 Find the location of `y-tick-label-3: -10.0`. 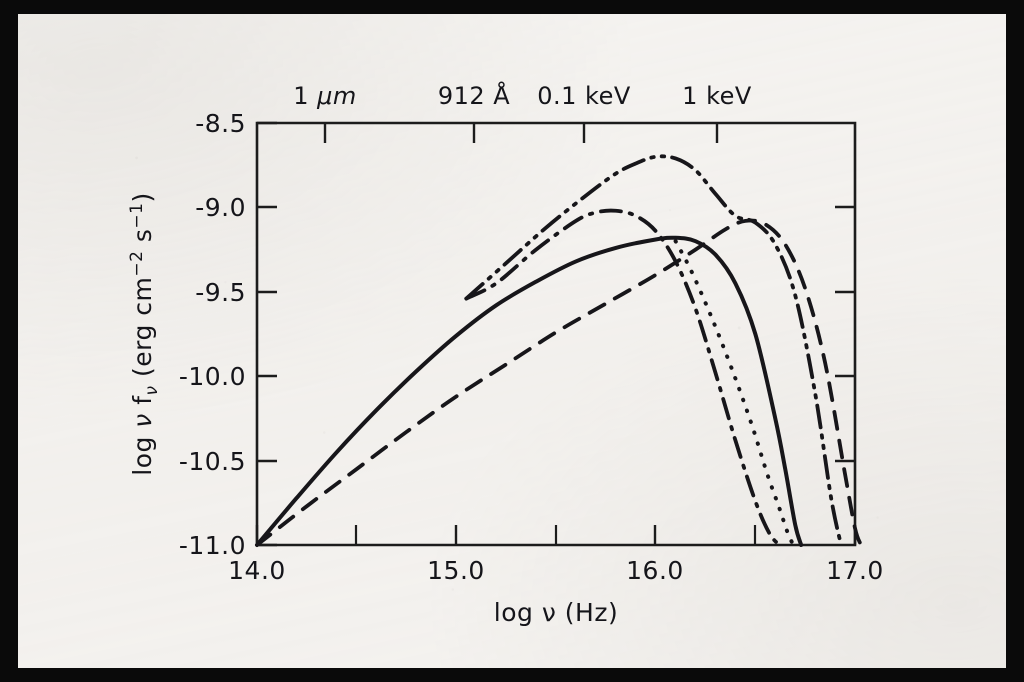

y-tick-label-3: -10.0 is located at coordinates (212, 376).